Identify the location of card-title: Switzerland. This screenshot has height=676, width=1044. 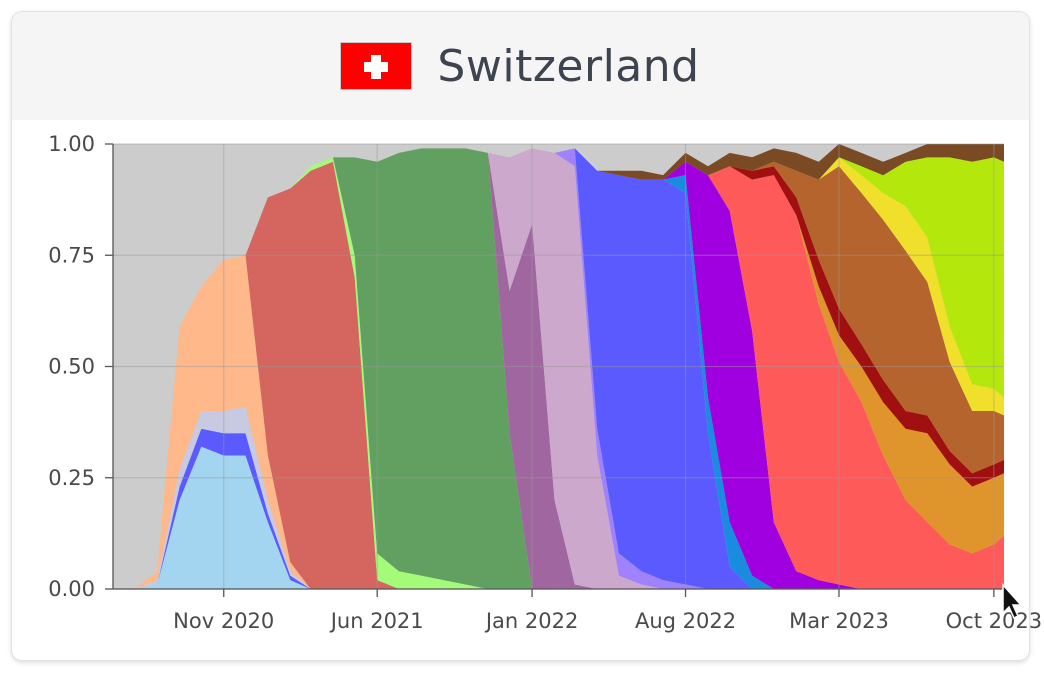
(568, 66).